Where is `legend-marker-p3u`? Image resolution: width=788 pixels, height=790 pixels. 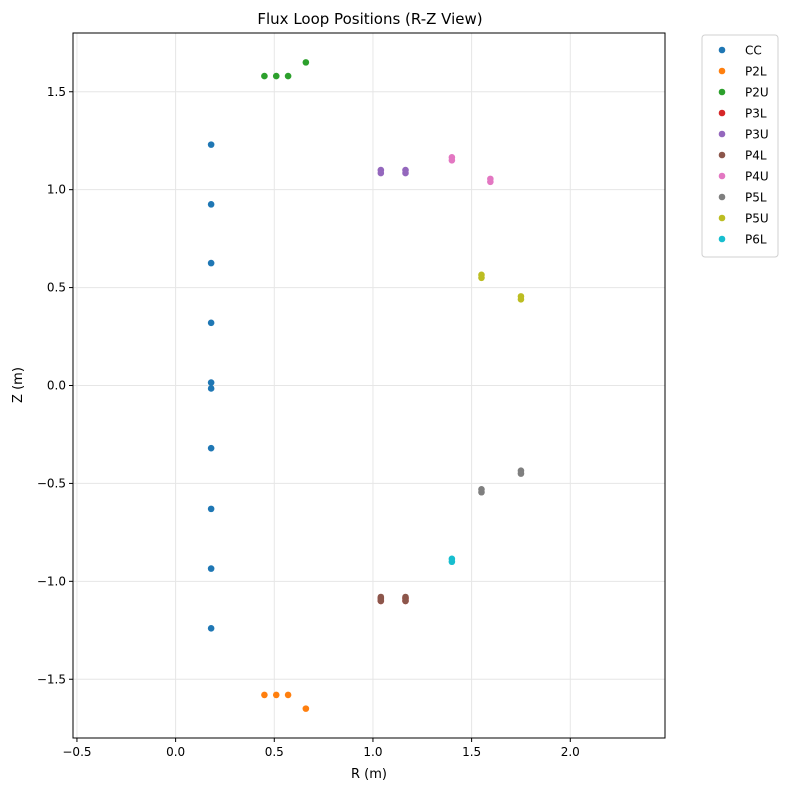
legend-marker-p3u is located at coordinates (722, 134).